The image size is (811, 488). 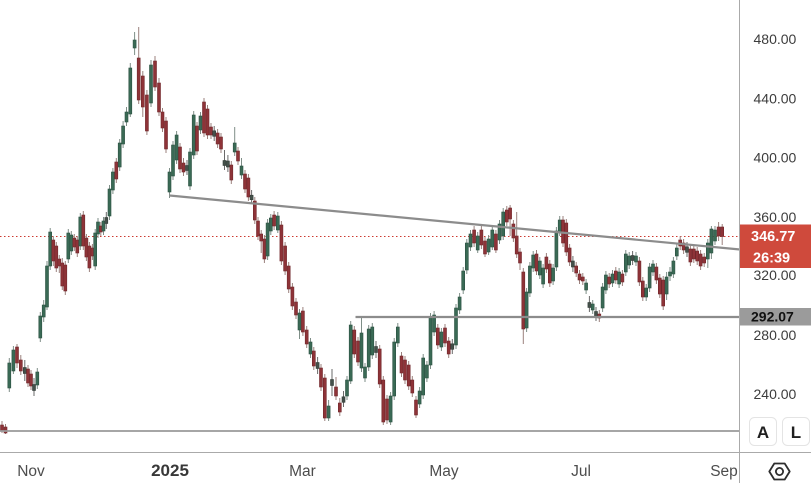 What do you see at coordinates (796, 432) in the screenshot?
I see `svg-text: L` at bounding box center [796, 432].